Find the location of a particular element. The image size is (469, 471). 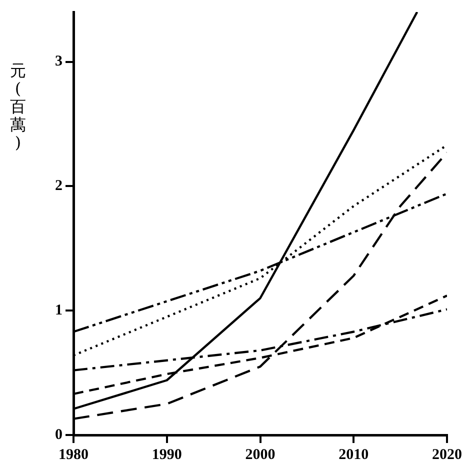

y-axis-title: 元(百萬) is located at coordinates (18, 106).